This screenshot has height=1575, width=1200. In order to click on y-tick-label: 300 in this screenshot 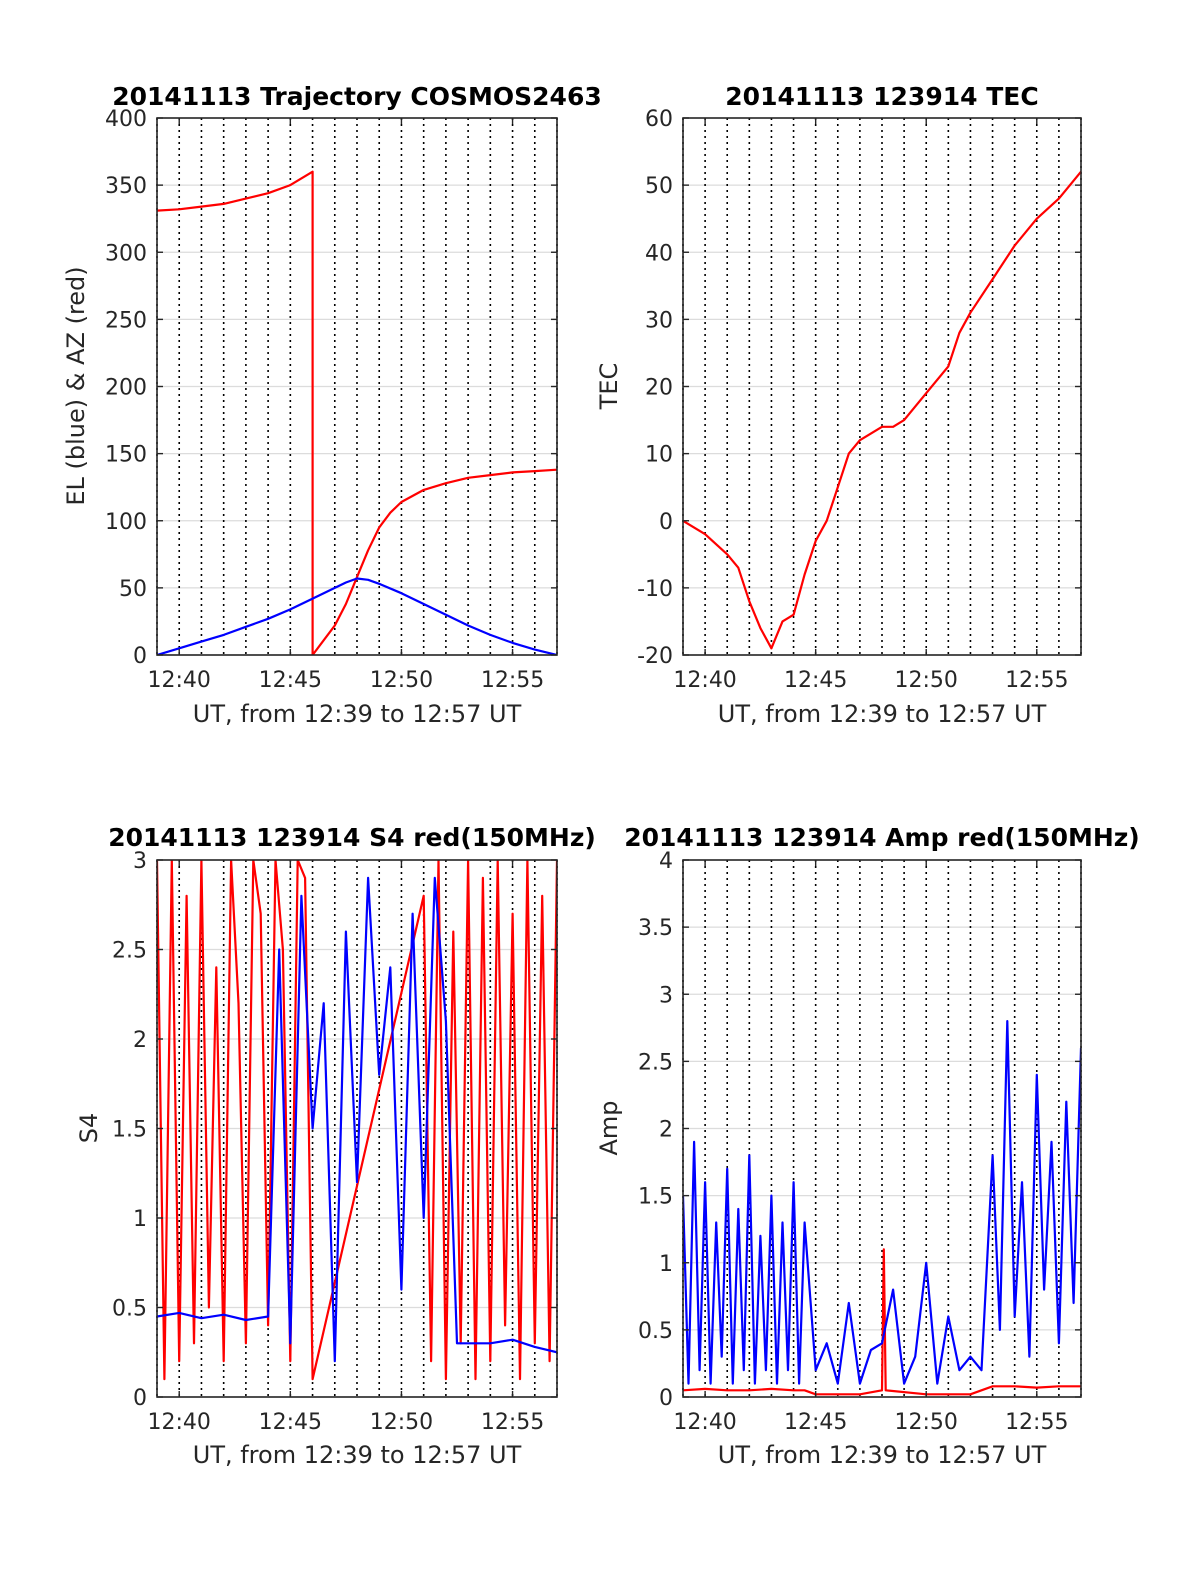, I will do `click(126, 253)`.